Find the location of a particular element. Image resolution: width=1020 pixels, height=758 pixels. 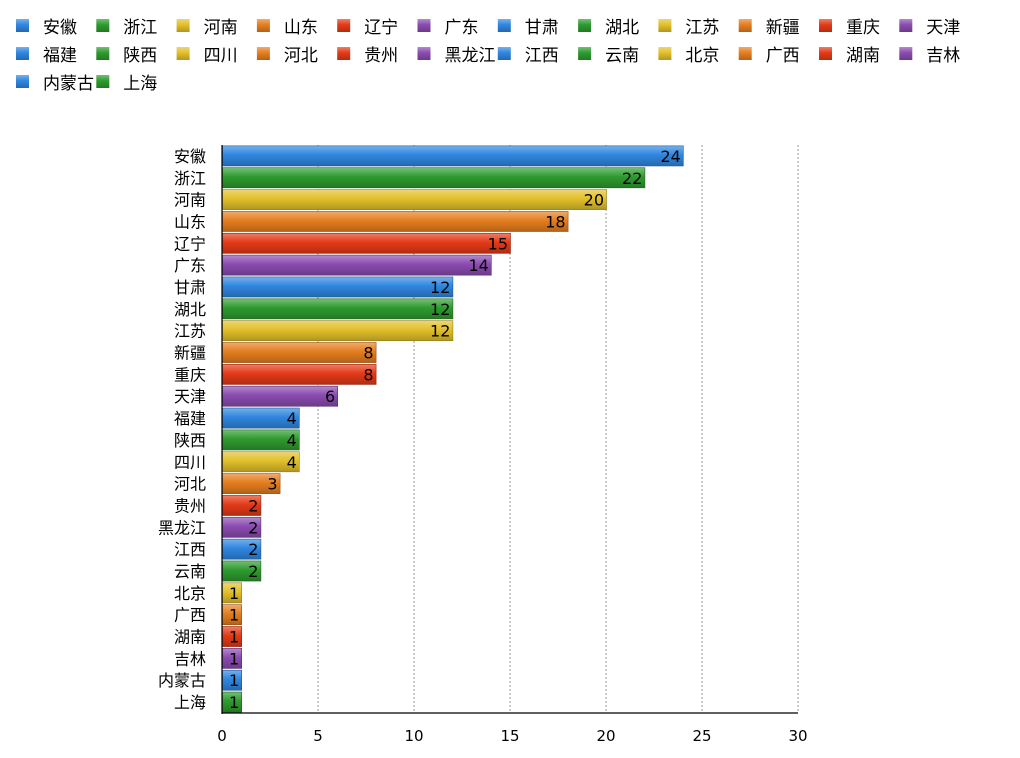

y-tick-label: 上海 is located at coordinates (190, 702).